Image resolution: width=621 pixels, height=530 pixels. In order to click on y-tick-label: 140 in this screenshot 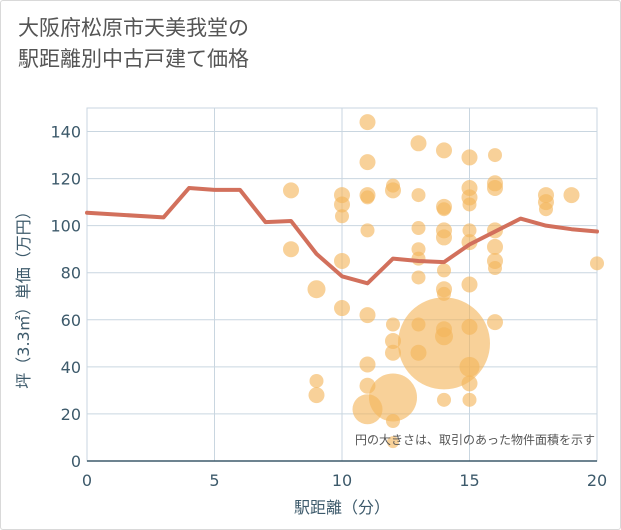, I will do `click(65, 132)`.